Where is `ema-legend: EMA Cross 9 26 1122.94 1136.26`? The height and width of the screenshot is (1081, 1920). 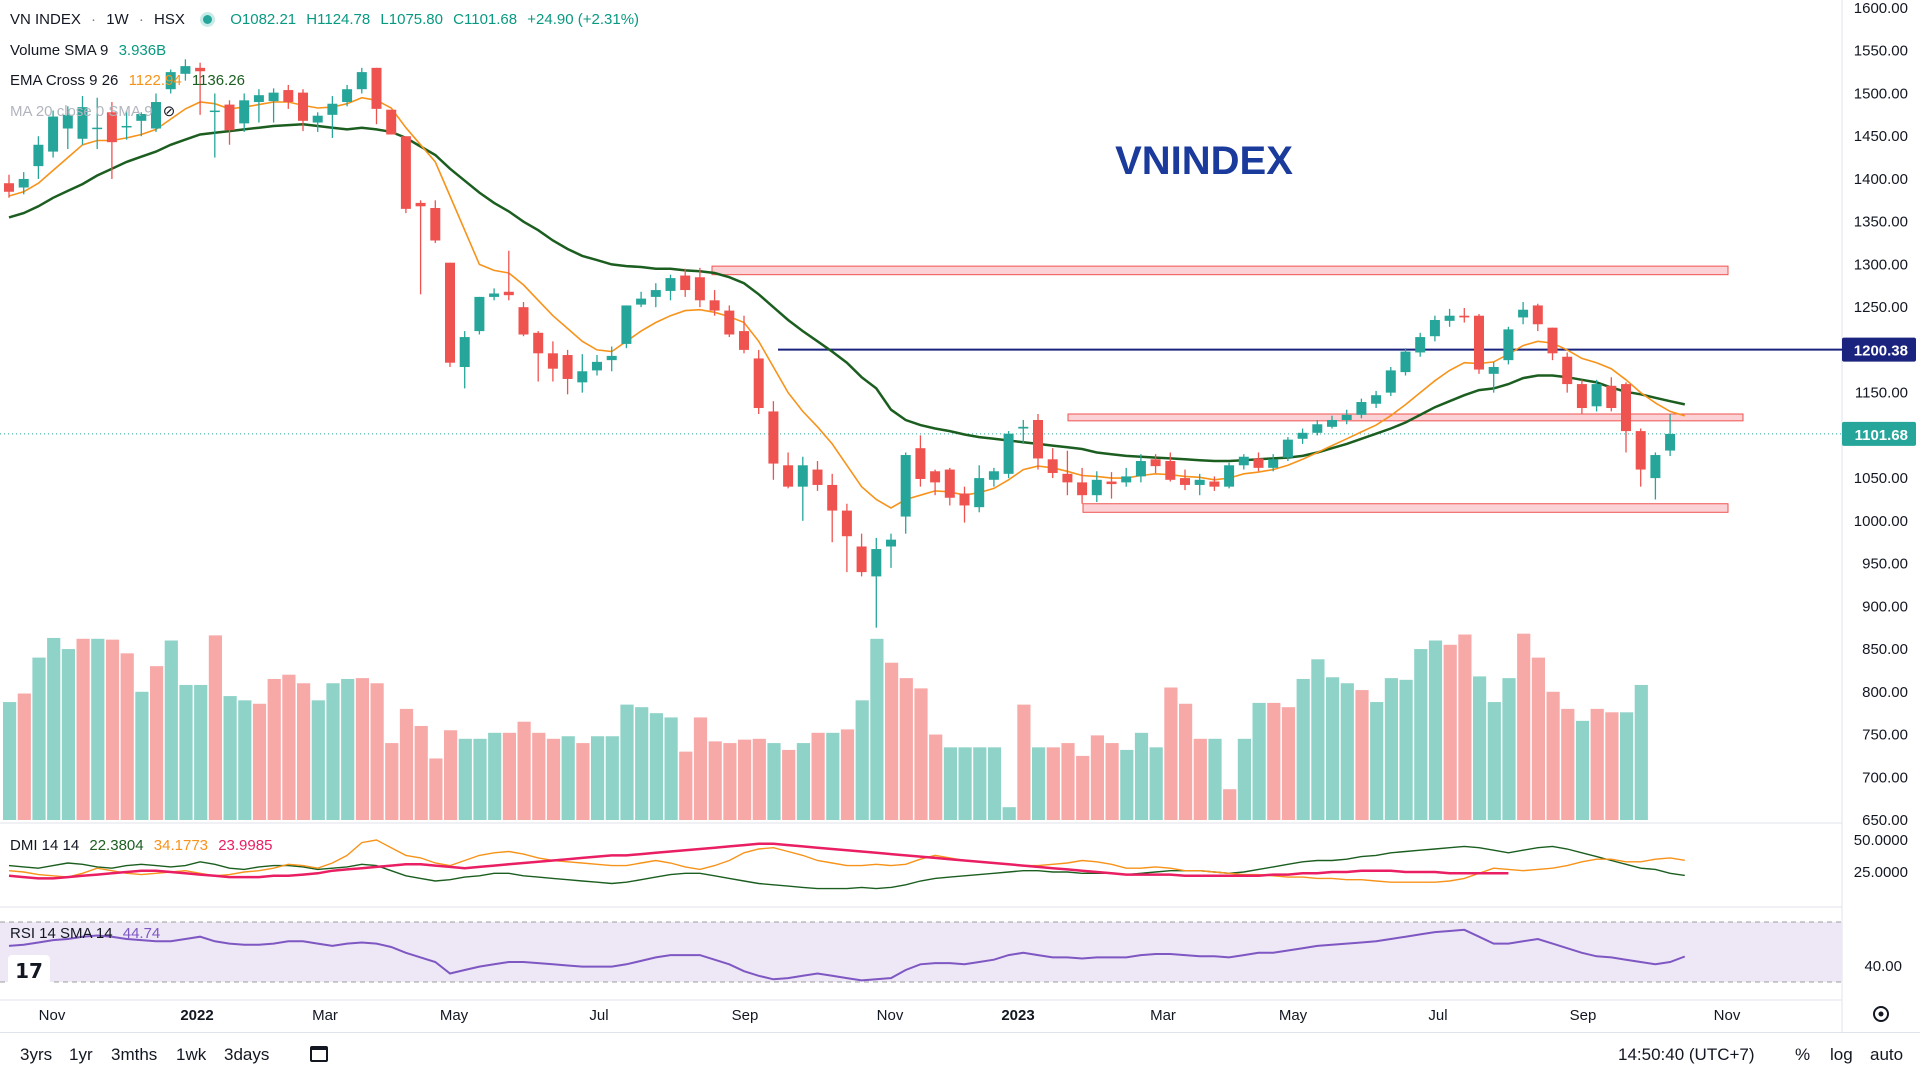 ema-legend: EMA Cross 9 26 1122.94 1136.26 is located at coordinates (130, 80).